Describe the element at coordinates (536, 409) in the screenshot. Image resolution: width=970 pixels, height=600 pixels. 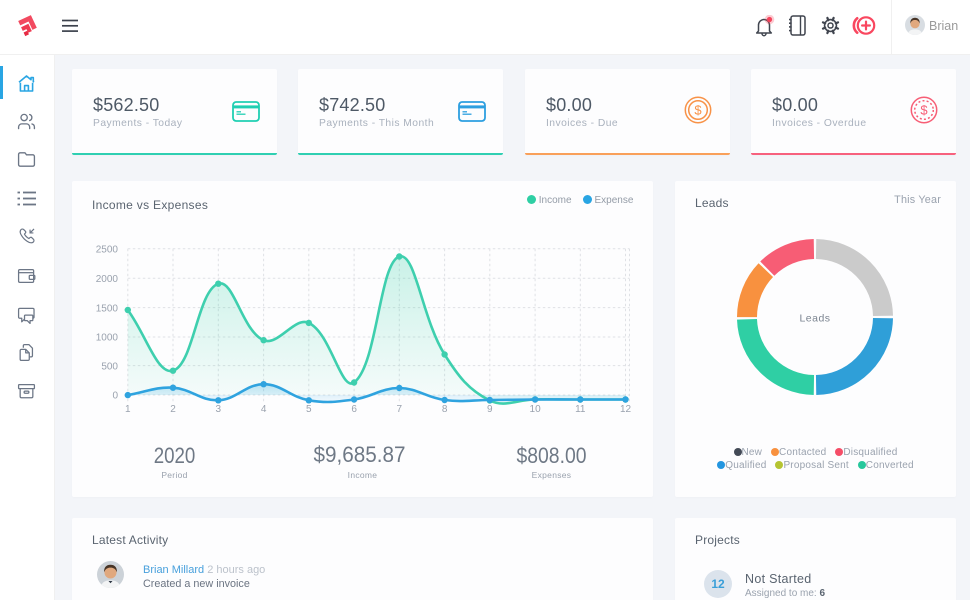
I see `svg-text: 10` at that location.